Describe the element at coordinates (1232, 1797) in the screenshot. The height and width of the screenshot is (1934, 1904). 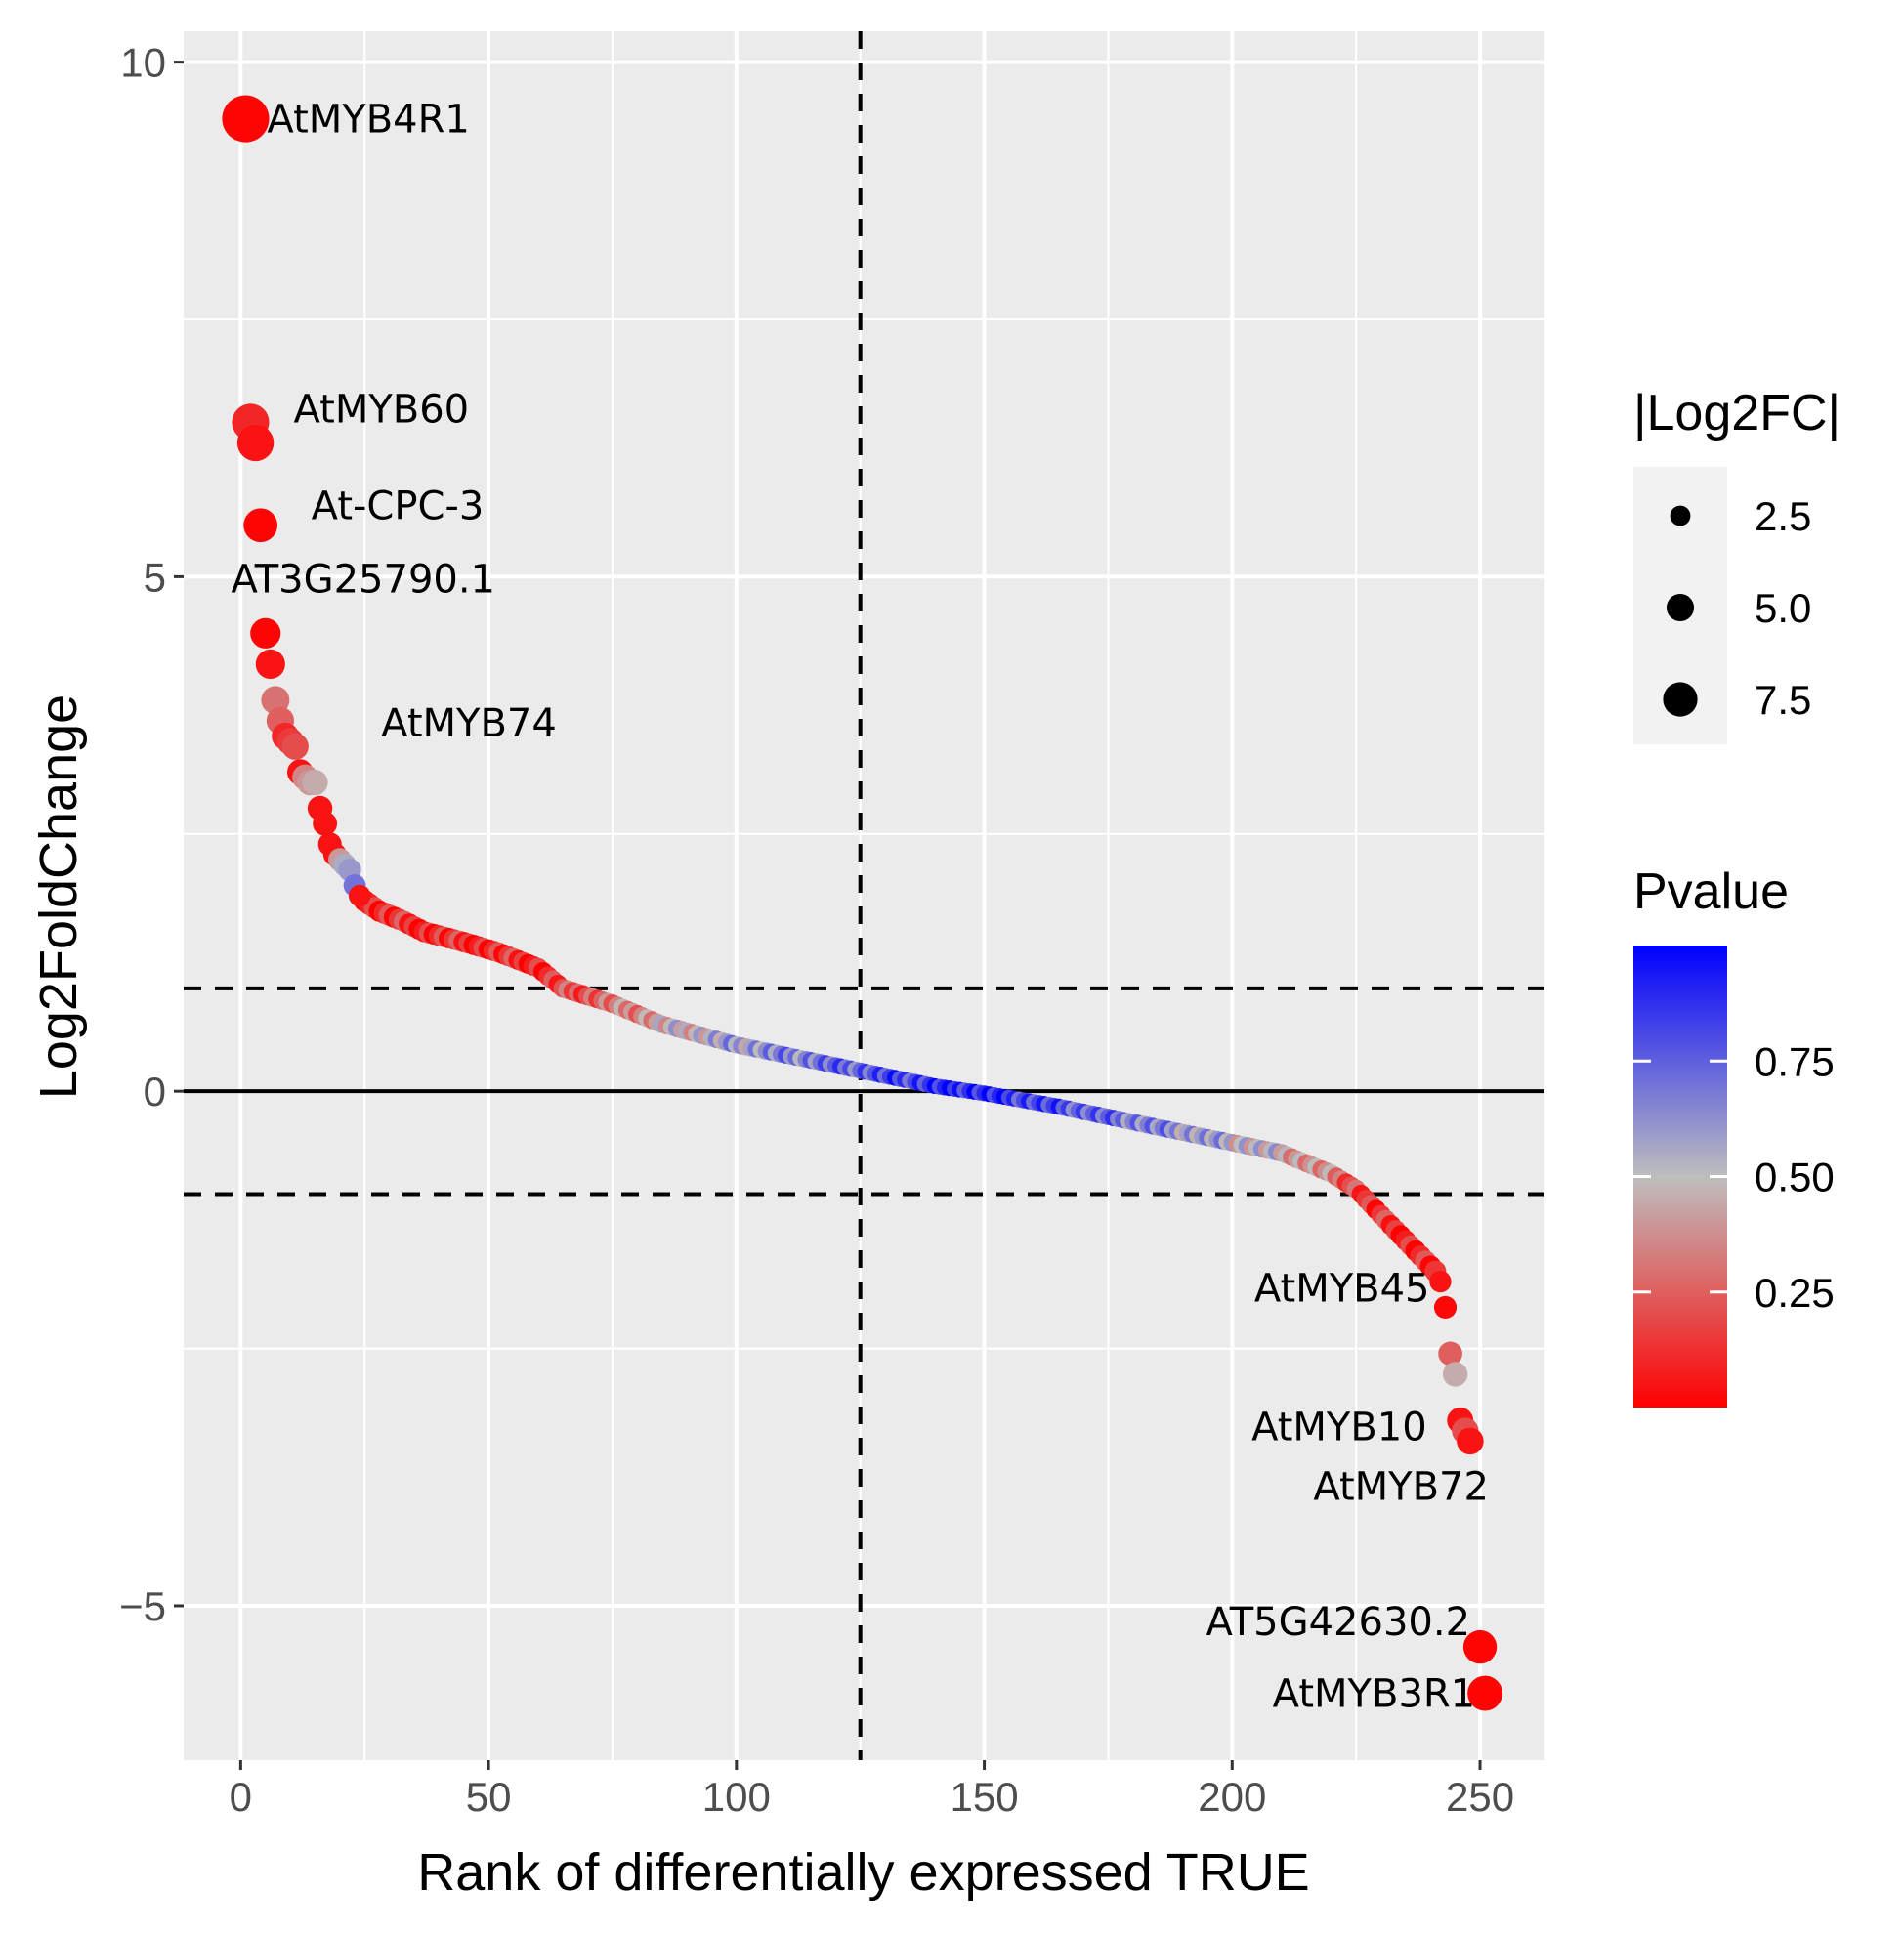
I see `x-tick-label: 200` at that location.